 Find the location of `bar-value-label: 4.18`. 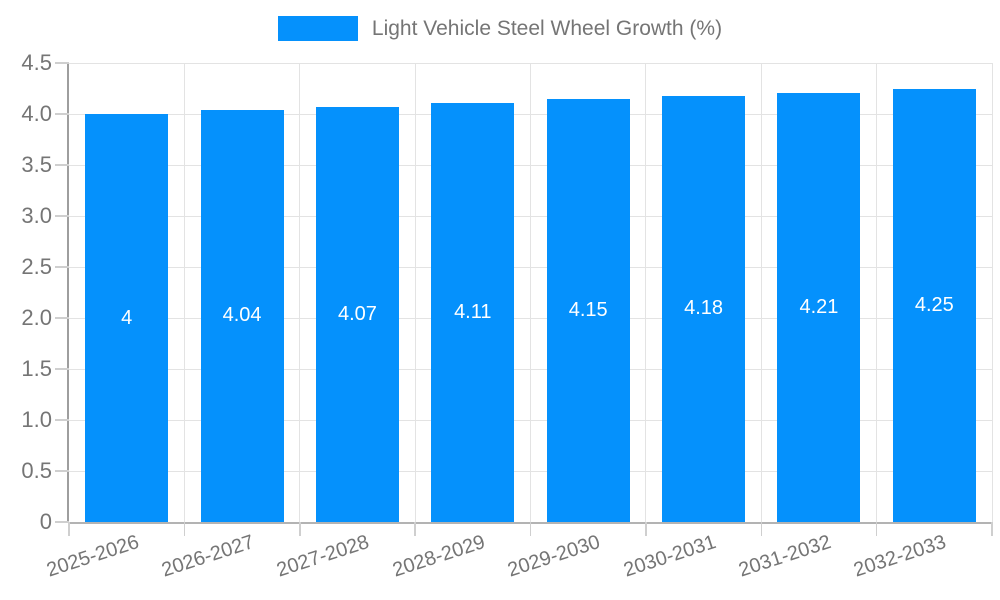

bar-value-label: 4.18 is located at coordinates (704, 308).